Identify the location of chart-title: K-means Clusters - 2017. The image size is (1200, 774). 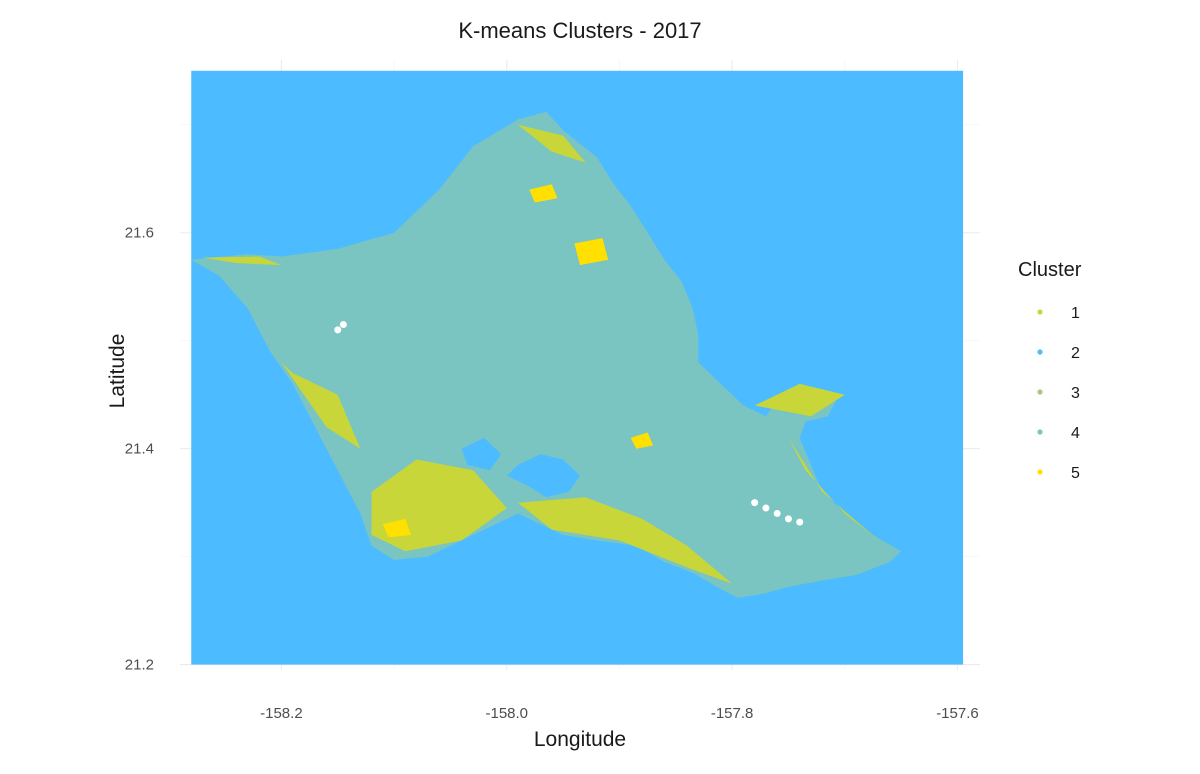
(579, 30).